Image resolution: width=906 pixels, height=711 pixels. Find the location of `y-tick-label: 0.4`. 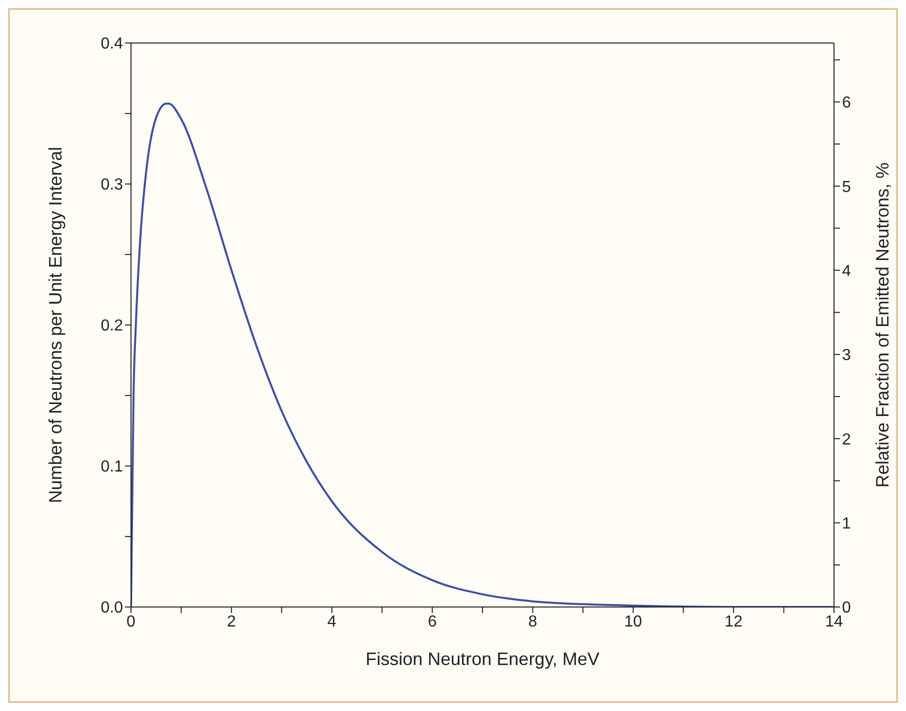

y-tick-label: 0.4 is located at coordinates (112, 44).